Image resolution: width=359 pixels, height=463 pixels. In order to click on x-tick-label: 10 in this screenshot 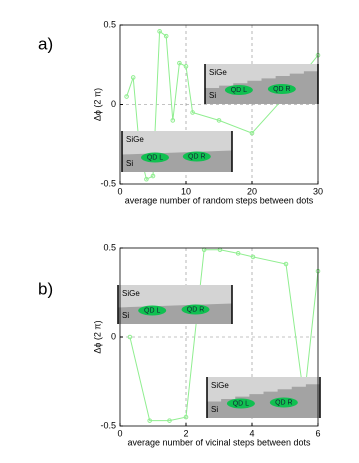, I will do `click(186, 191)`.